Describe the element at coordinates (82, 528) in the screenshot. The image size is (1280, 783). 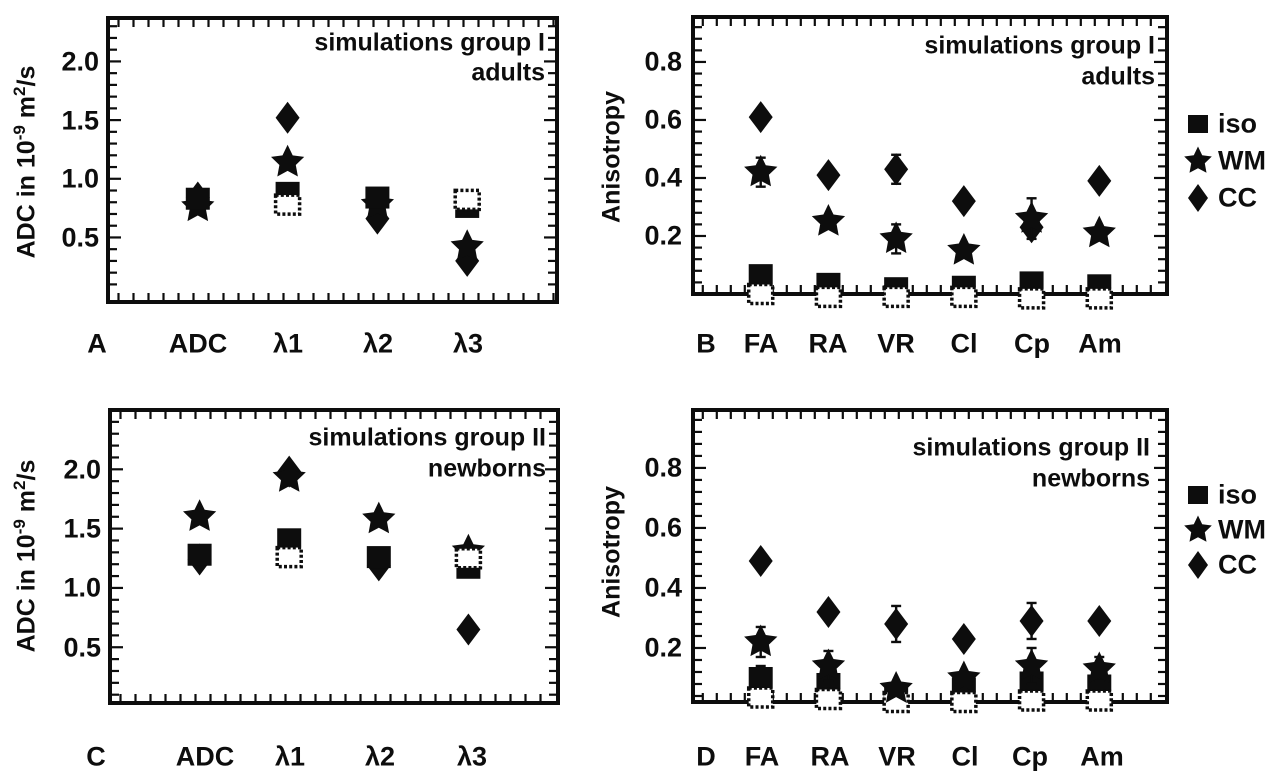
I see `panel-C-ytick-label: 1.5` at that location.